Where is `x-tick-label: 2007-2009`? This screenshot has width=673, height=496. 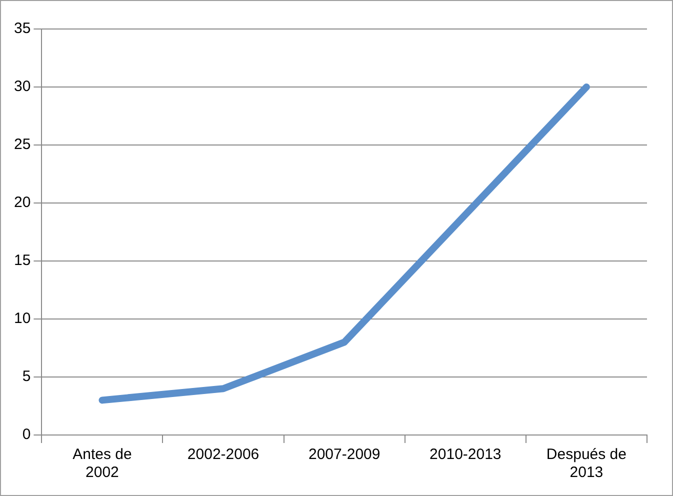
x-tick-label: 2007-2009 is located at coordinates (344, 455).